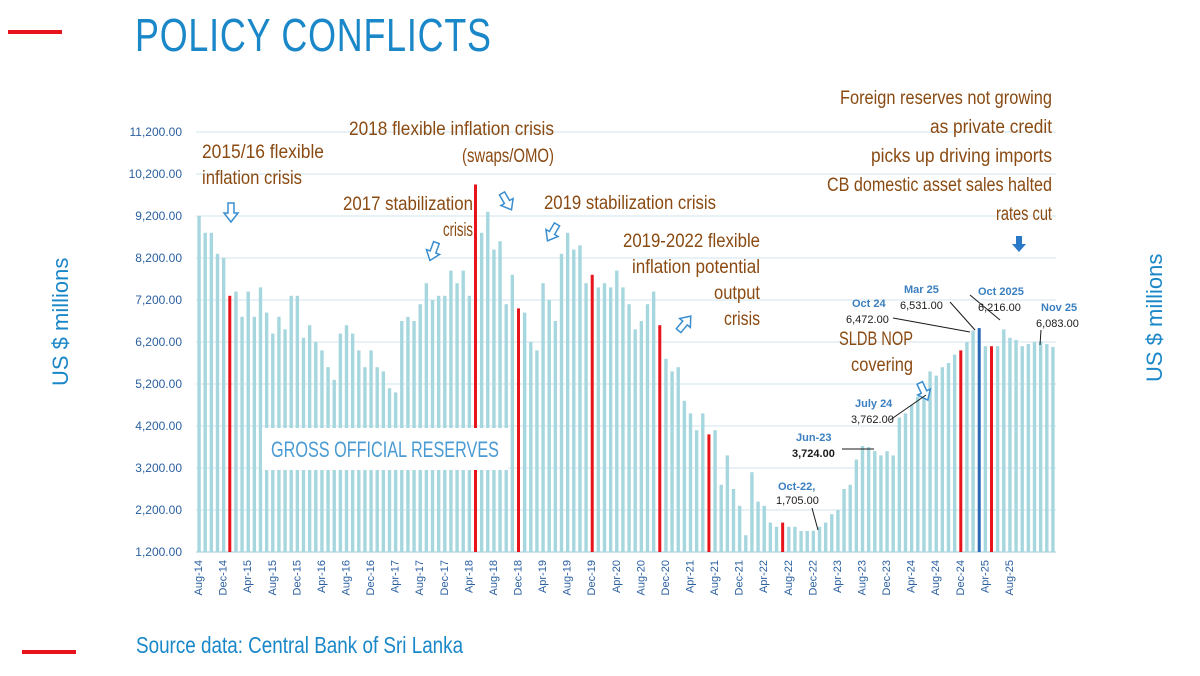 The image size is (1200, 676). Describe the element at coordinates (313, 35) in the screenshot. I see `page-title: POLICY CONFLICTS` at that location.